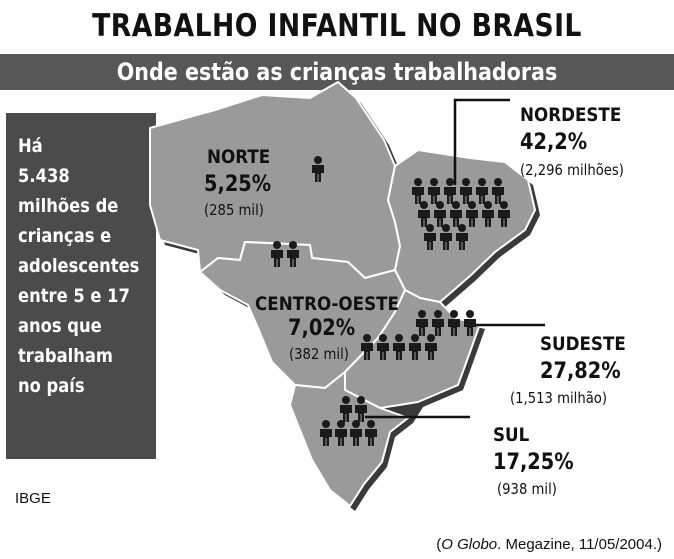  I want to click on label-norte-count: (285 mil), so click(234, 210).